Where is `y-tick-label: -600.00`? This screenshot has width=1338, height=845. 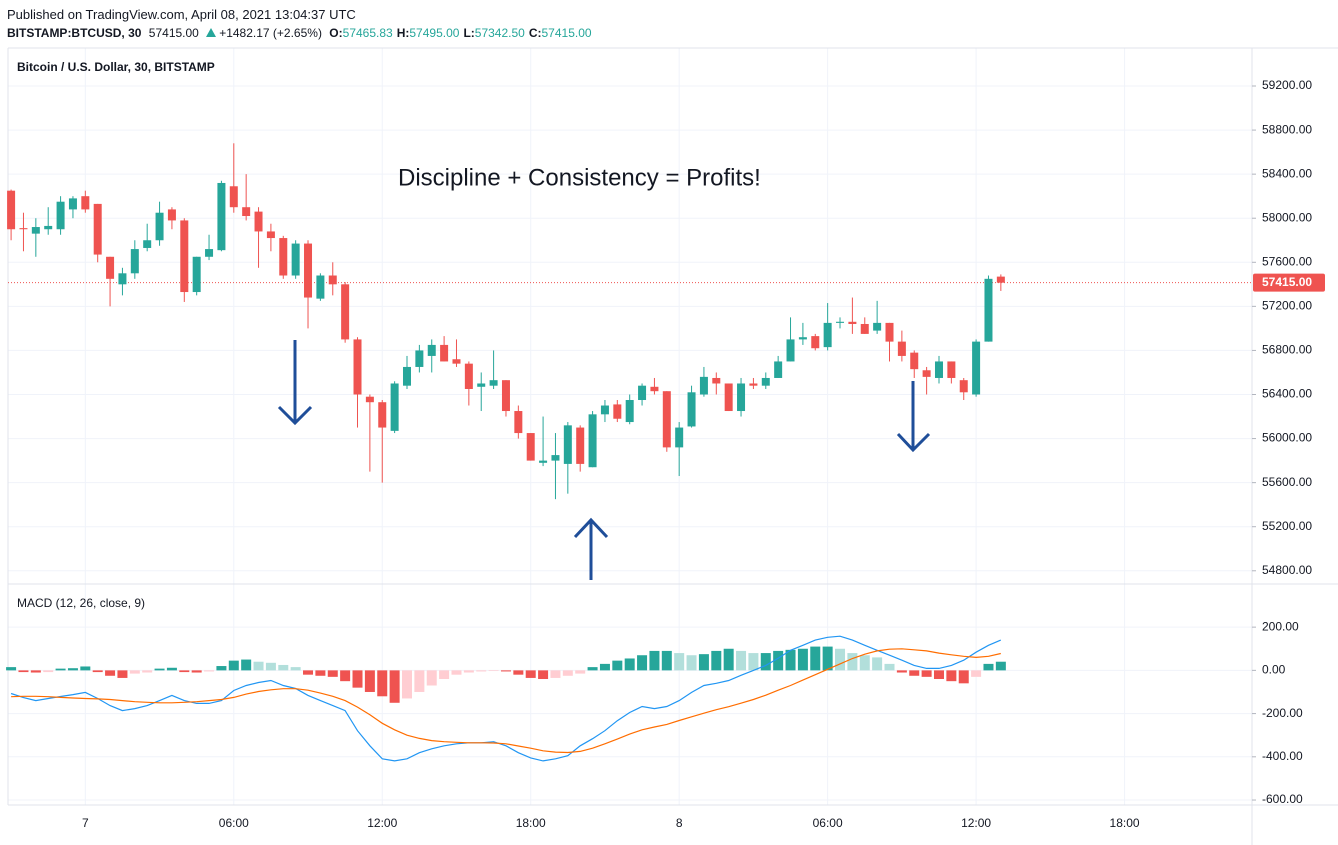 y-tick-label: -600.00 is located at coordinates (1282, 799).